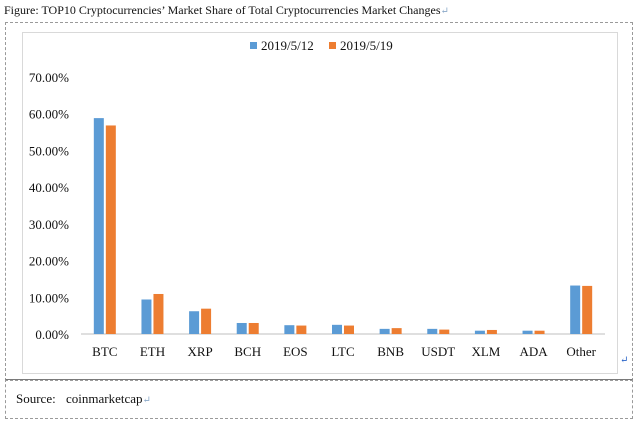 The height and width of the screenshot is (422, 640). What do you see at coordinates (49, 150) in the screenshot?
I see `y-tick-label: 50.00%` at bounding box center [49, 150].